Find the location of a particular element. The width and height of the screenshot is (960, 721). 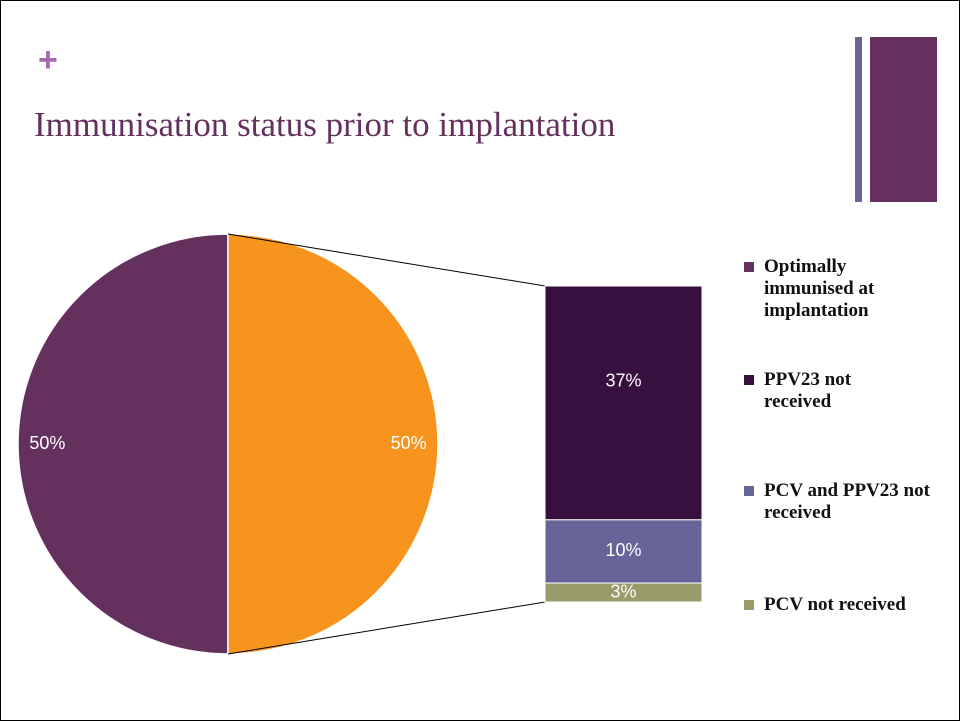

legend-item: PCV not received is located at coordinates (849, 605).